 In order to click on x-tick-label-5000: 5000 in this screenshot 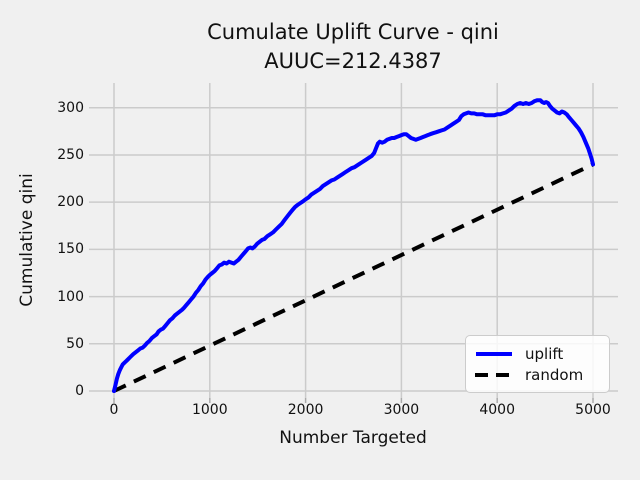, I will do `click(593, 410)`.